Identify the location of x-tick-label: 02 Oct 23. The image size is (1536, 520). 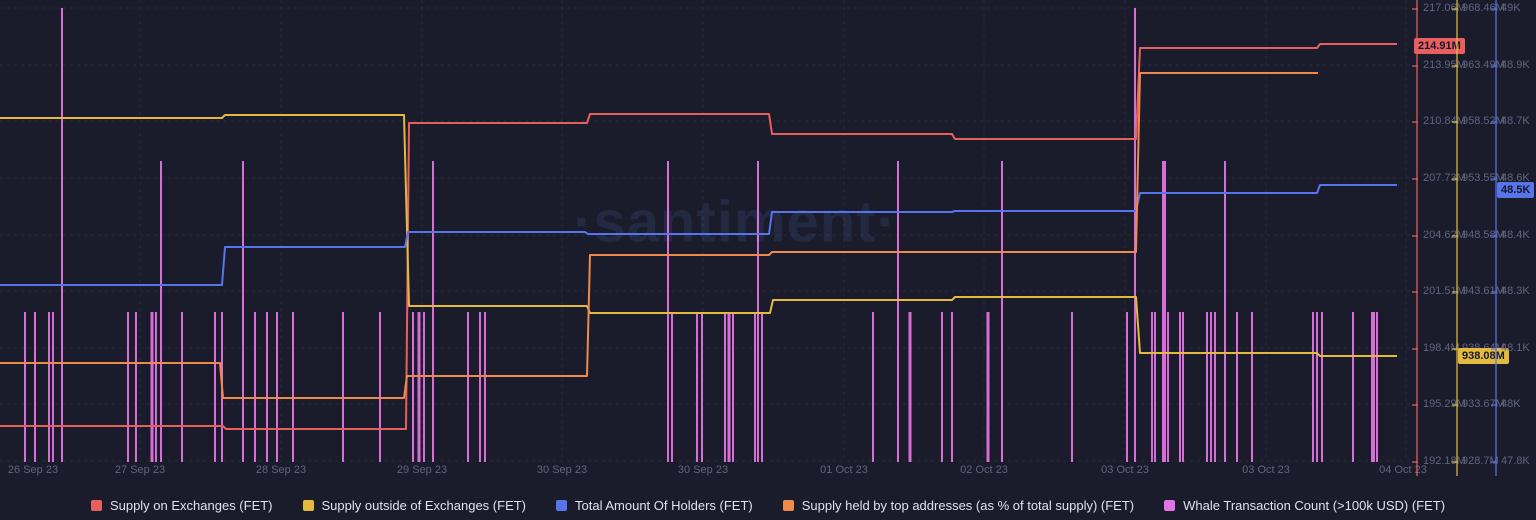
(984, 470).